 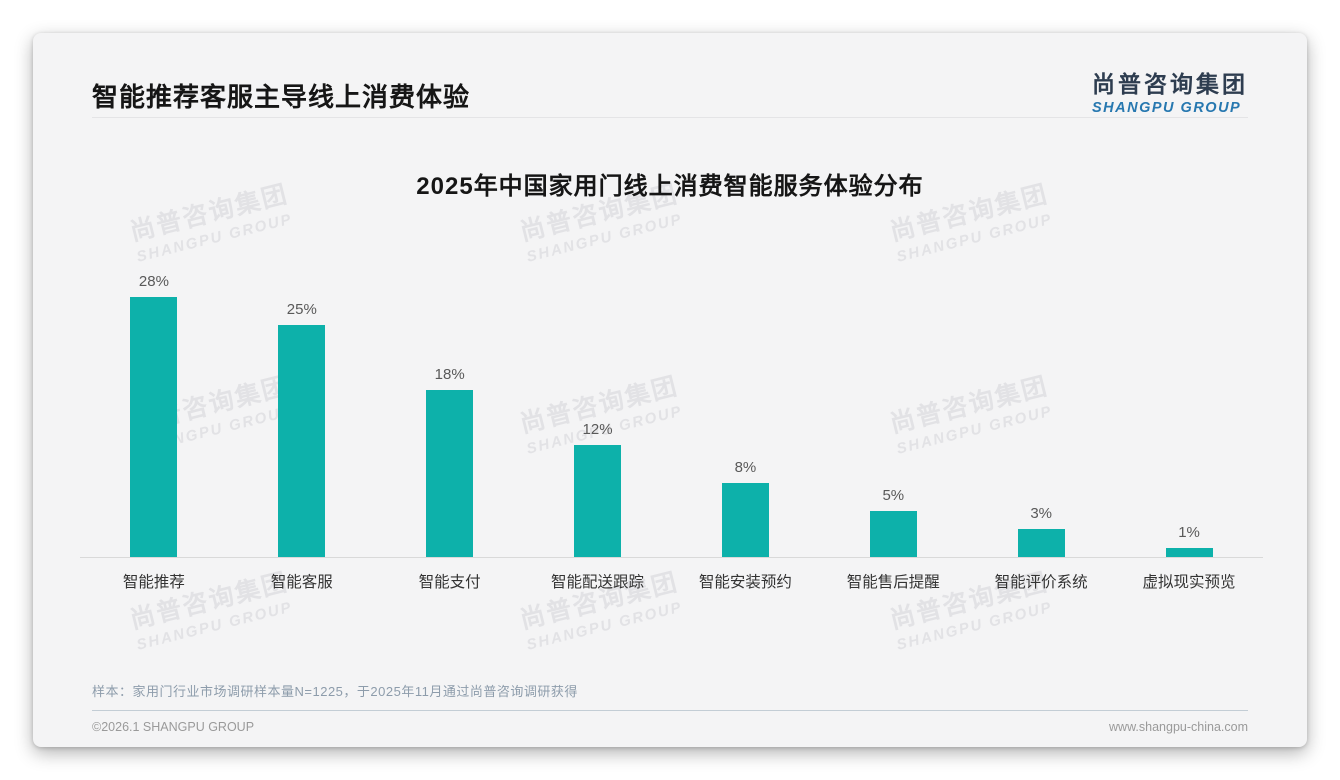 I want to click on copyright-text: ©2026.1 SHANGPU GROUP, so click(x=173, y=727).